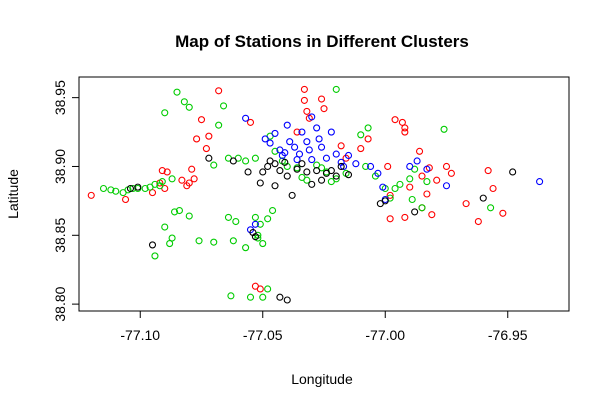 This screenshot has width=608, height=407. Describe the element at coordinates (60, 97) in the screenshot. I see `y-tick-label: 38.95` at that location.